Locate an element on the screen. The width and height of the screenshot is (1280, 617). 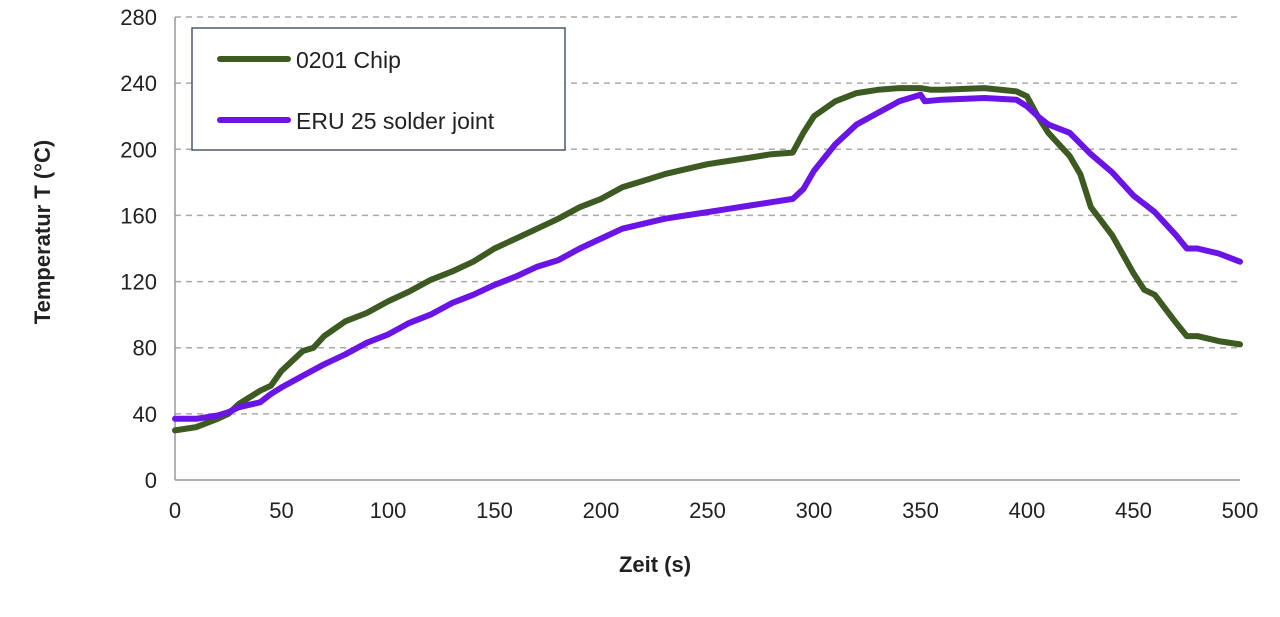
x-tick-label: 0 is located at coordinates (175, 510).